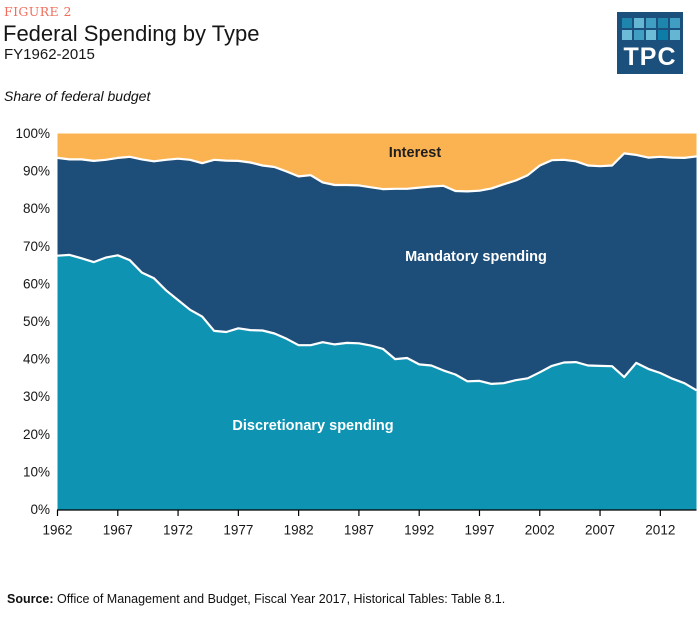  What do you see at coordinates (36, 359) in the screenshot?
I see `y-tick-label: 40%` at bounding box center [36, 359].